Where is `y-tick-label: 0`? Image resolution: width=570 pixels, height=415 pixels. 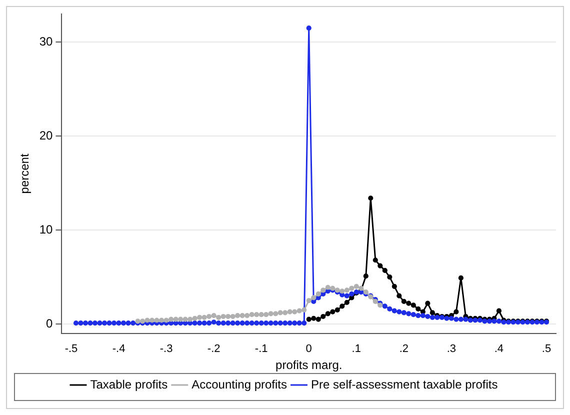
y-tick-label: 0 is located at coordinates (50, 323).